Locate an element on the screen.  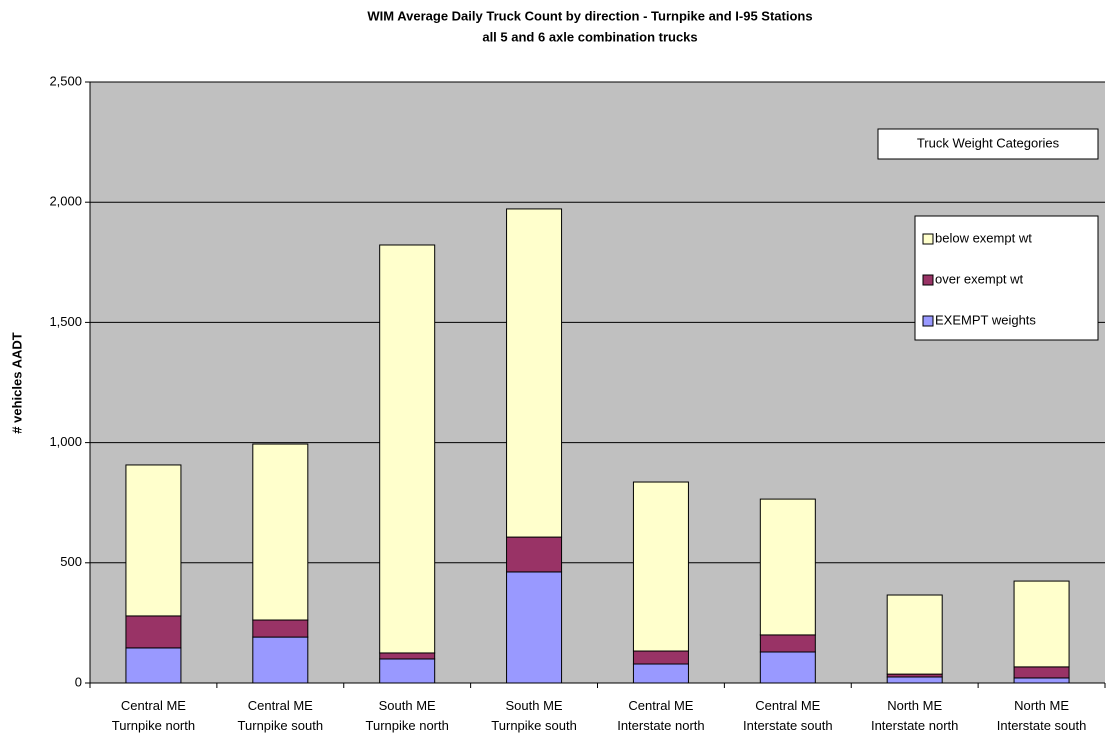
x-tick-label: South ME Turnpike south is located at coordinates (534, 715).